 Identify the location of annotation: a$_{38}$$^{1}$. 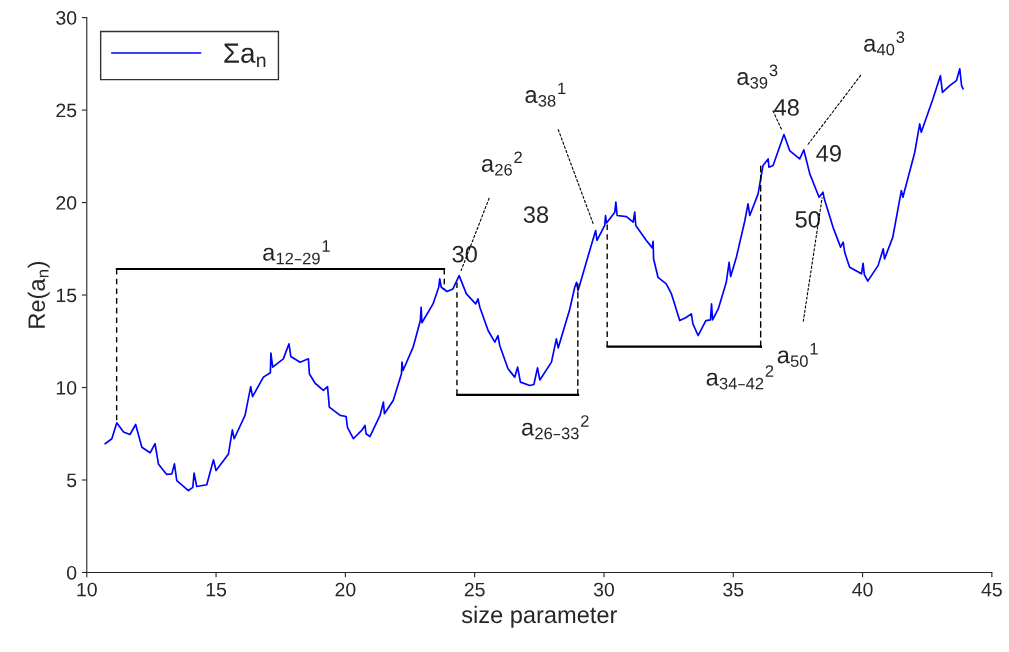
(545, 94).